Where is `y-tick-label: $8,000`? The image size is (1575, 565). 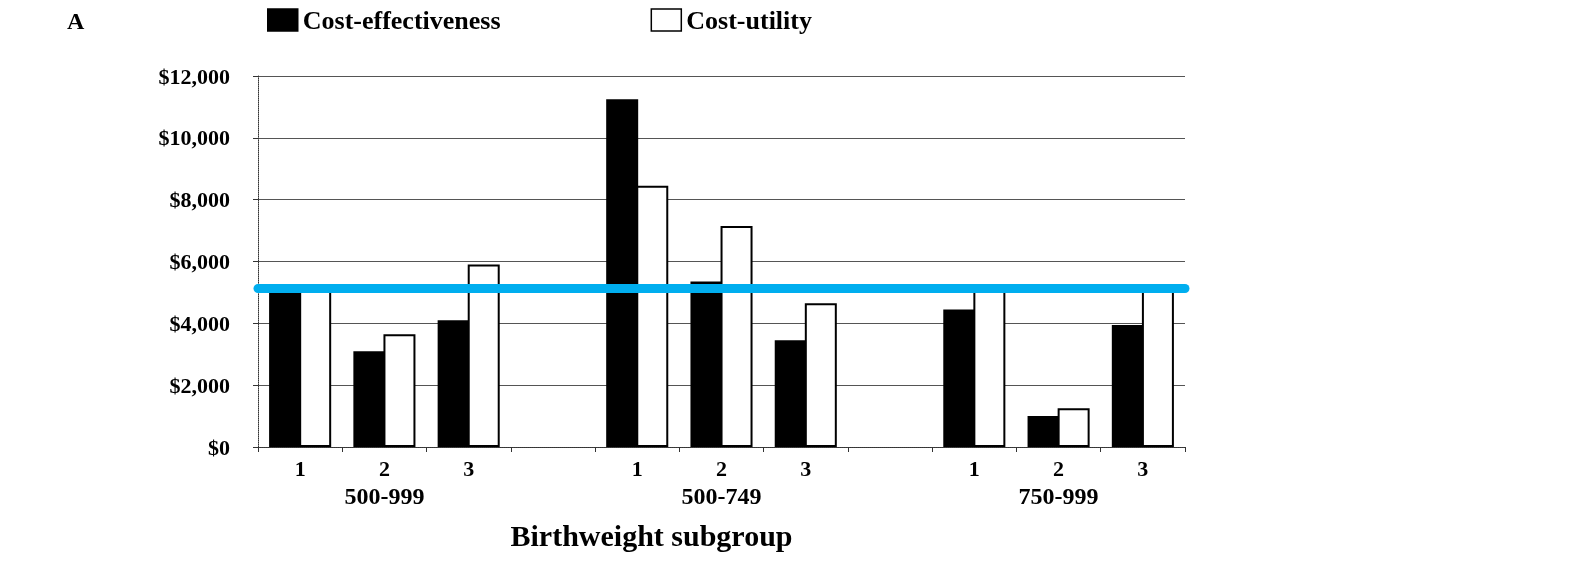
y-tick-label: $8,000 is located at coordinates (199, 200).